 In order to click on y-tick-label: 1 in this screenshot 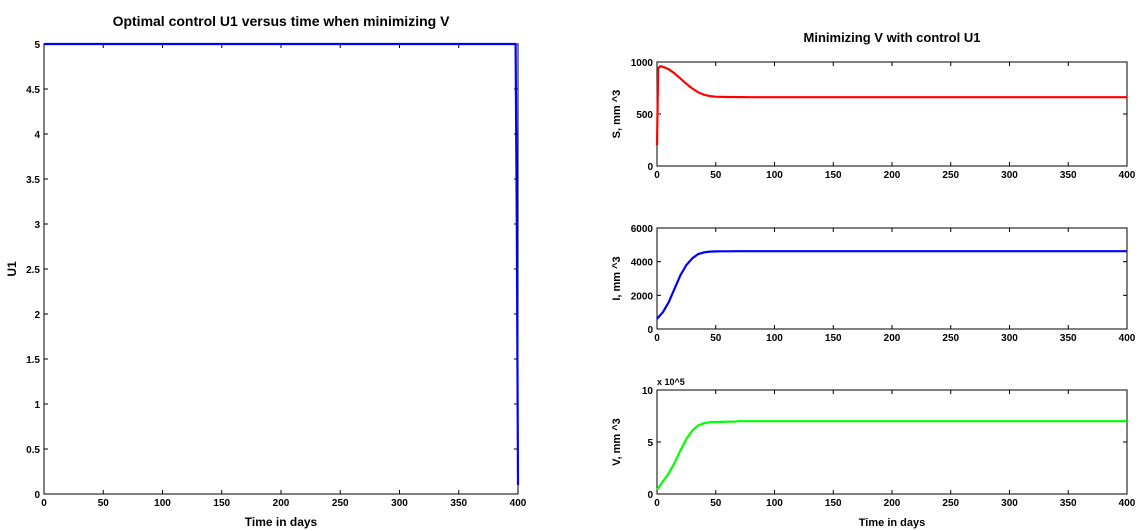, I will do `click(37, 405)`.